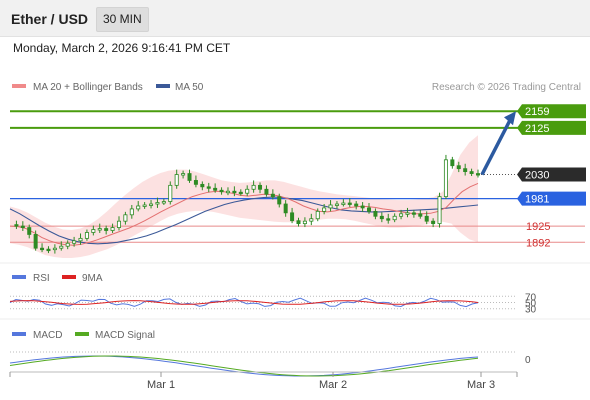 This screenshot has width=590, height=400. I want to click on time-axis-label: Mar 3, so click(481, 385).